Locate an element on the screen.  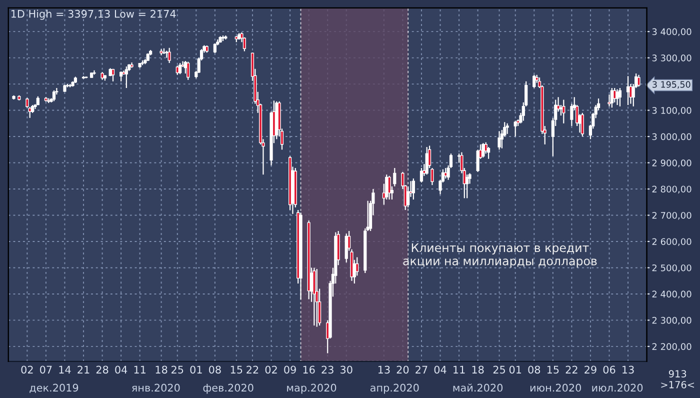
x2-tick-label: янв.2020 is located at coordinates (156, 388).